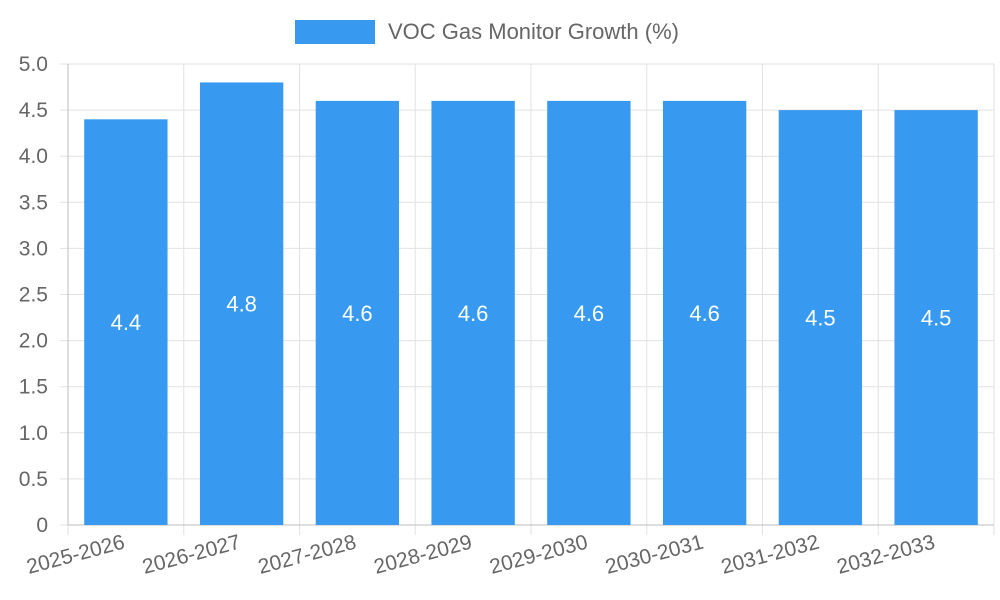 The height and width of the screenshot is (600, 1000). I want to click on x-tick-label: 2027-2028, so click(307, 555).